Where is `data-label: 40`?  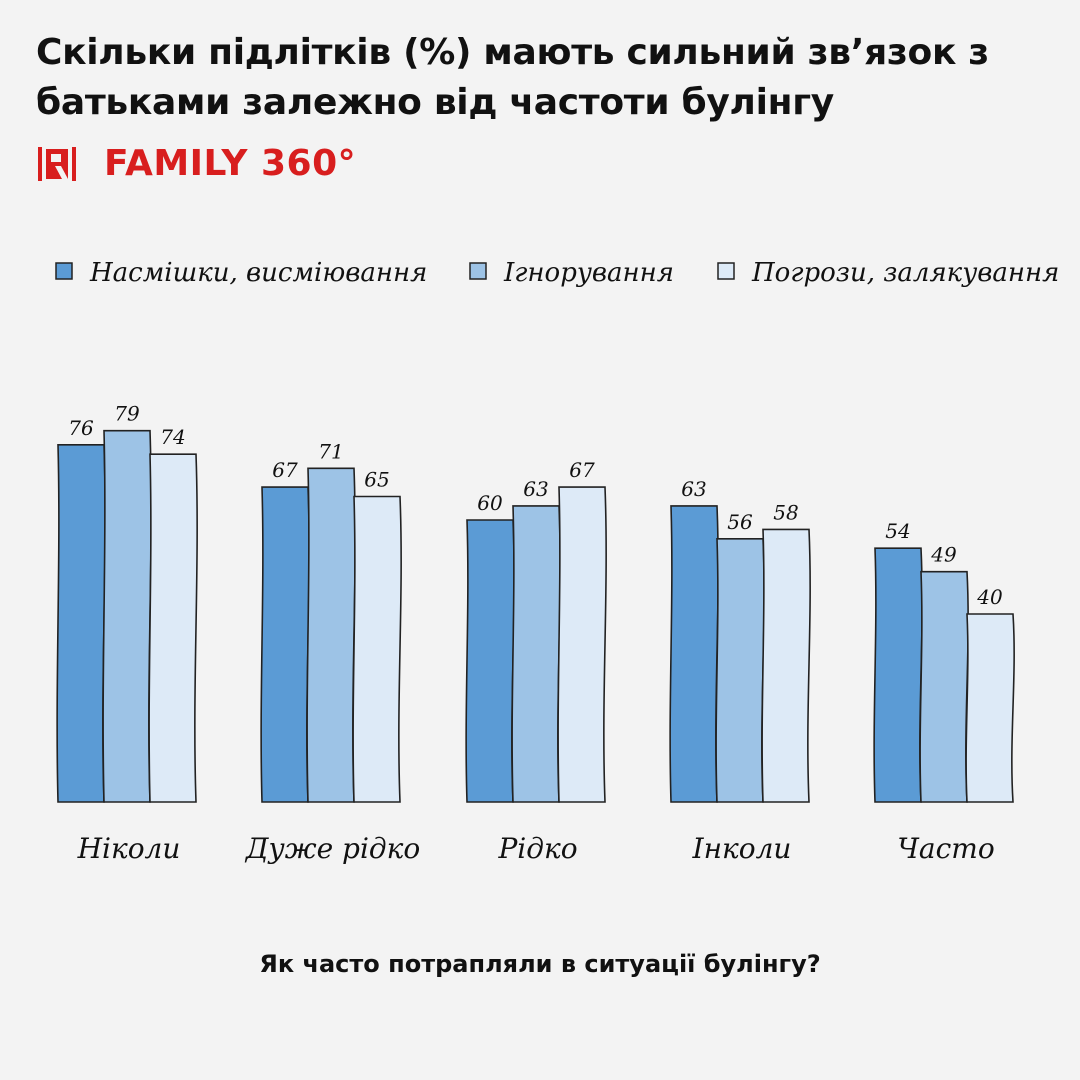
data-label: 40 is located at coordinates (989, 597).